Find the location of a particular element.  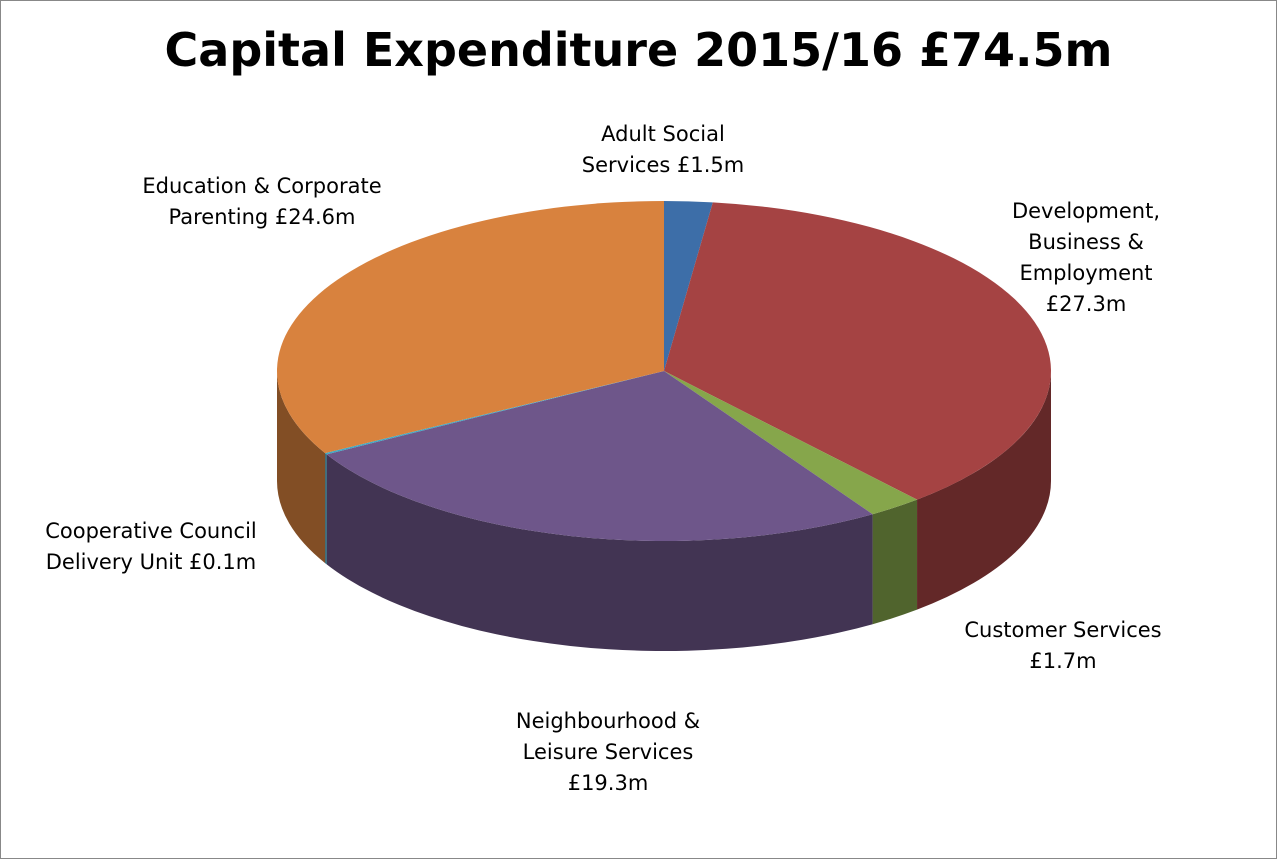

category-label: Customer Services is located at coordinates (1063, 630).